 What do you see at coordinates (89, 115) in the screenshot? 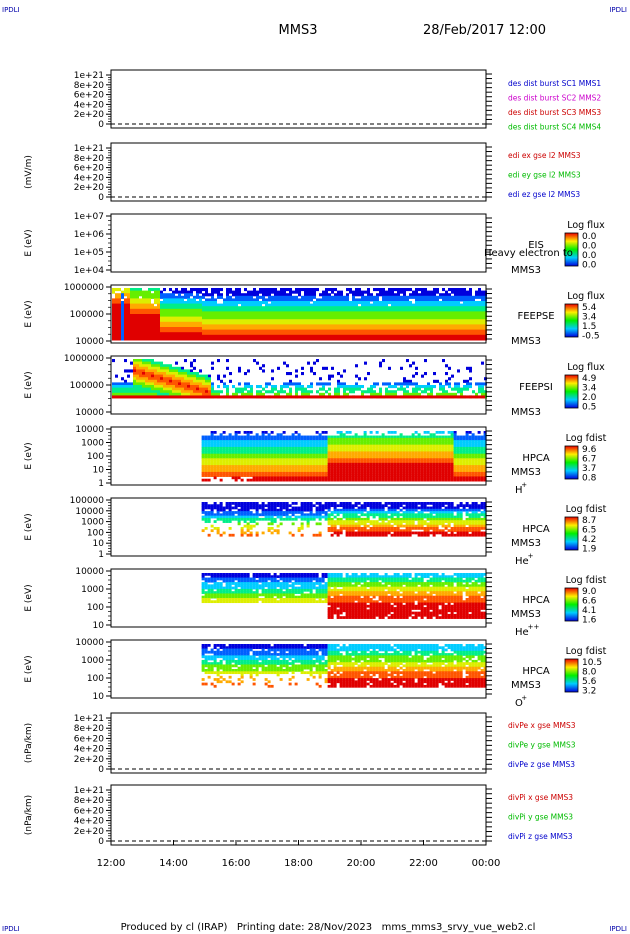
I see `y-tick-label: 2e+20` at bounding box center [89, 115].